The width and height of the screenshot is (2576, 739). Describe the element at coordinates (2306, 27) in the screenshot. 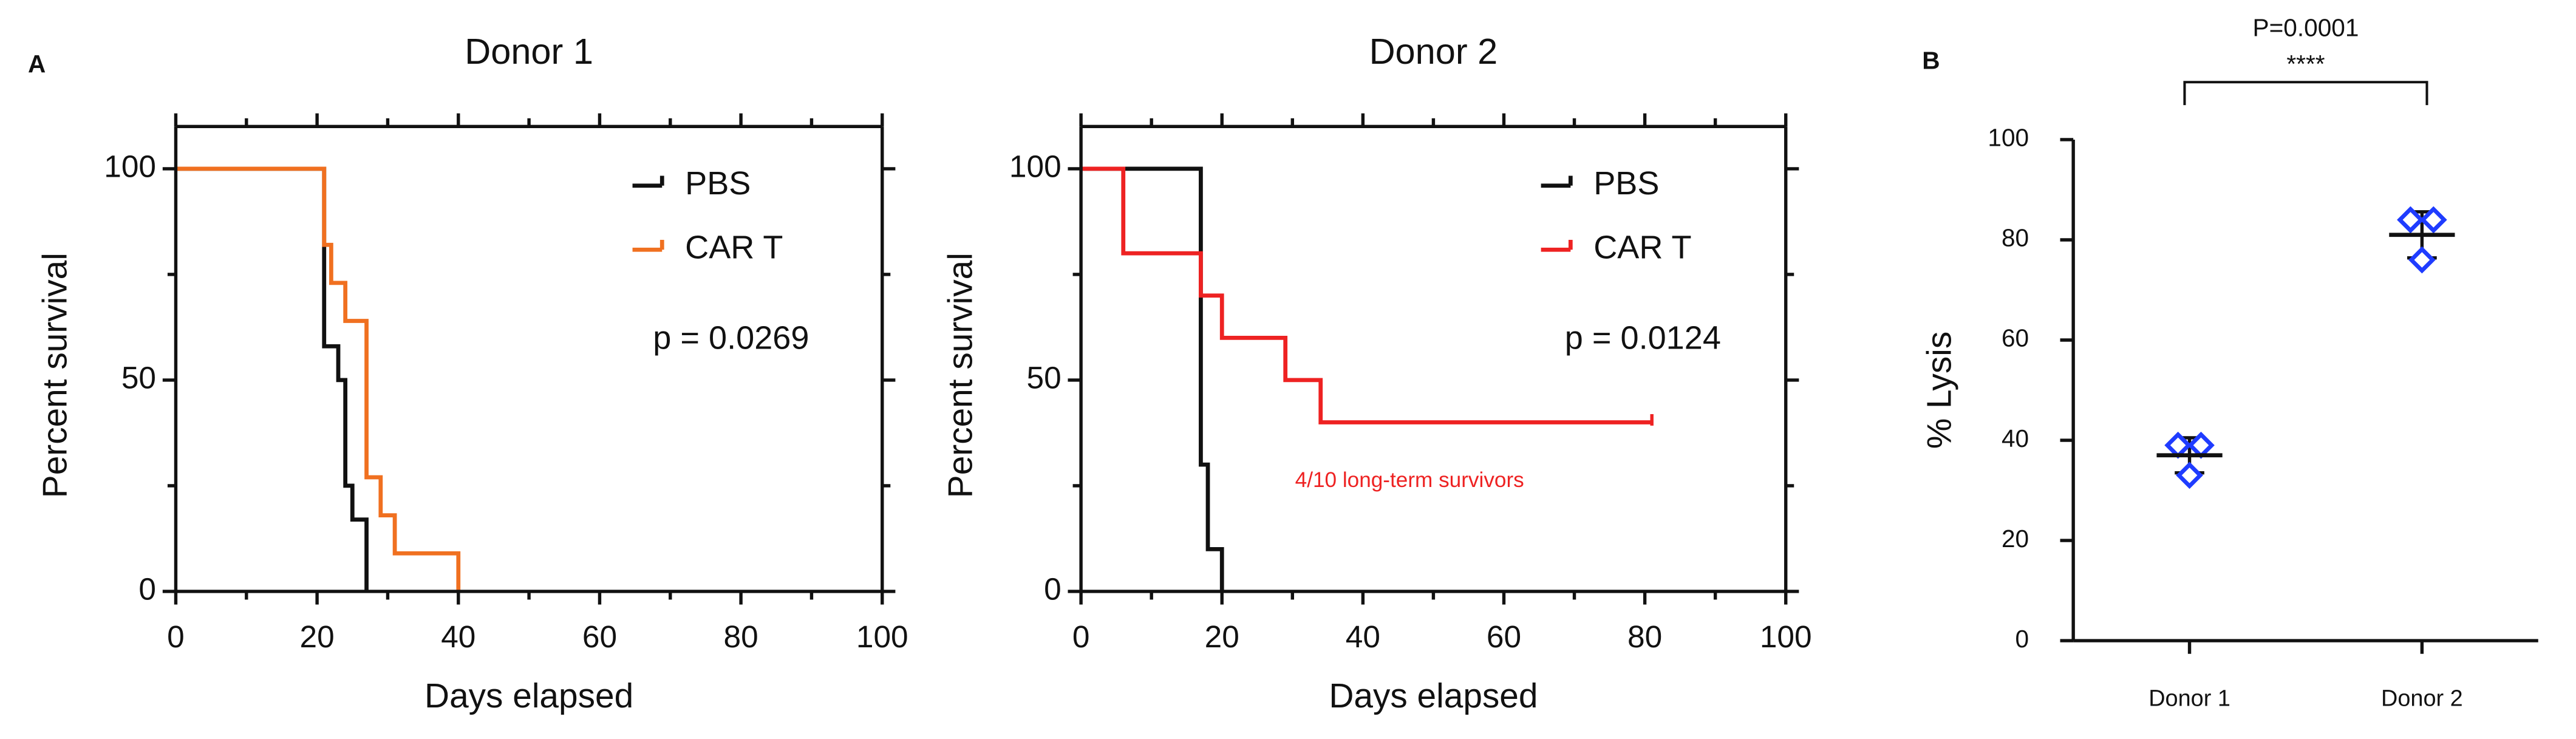

I see `annotation: P=0.0001` at that location.